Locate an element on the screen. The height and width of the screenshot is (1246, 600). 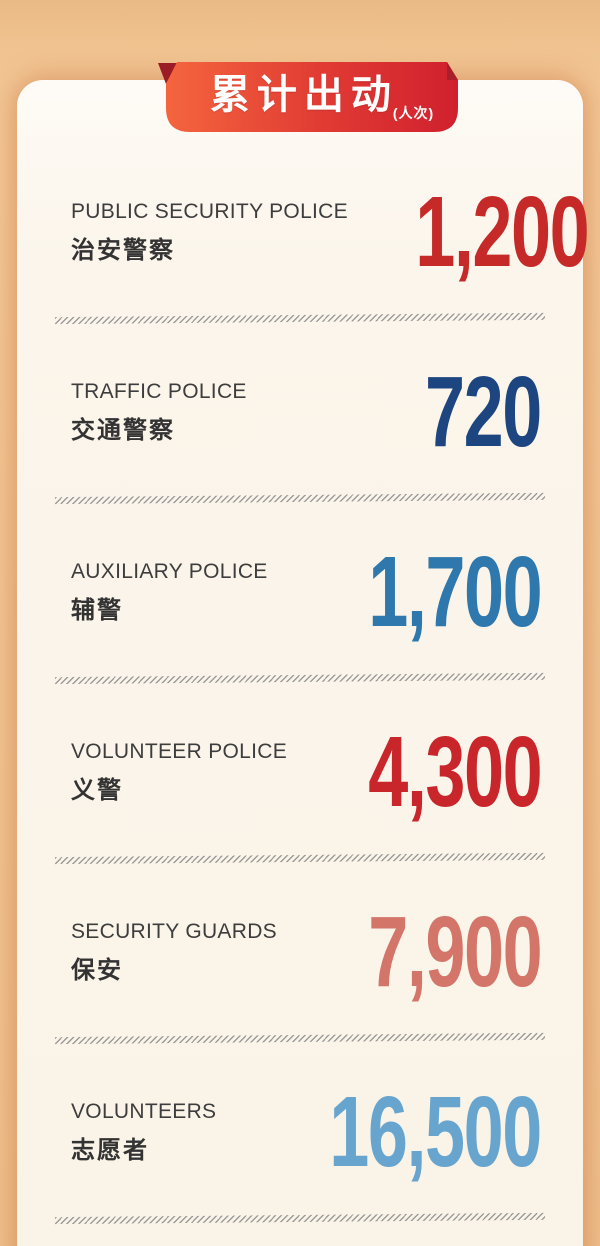
row-value: 1,700 is located at coordinates (455, 592).